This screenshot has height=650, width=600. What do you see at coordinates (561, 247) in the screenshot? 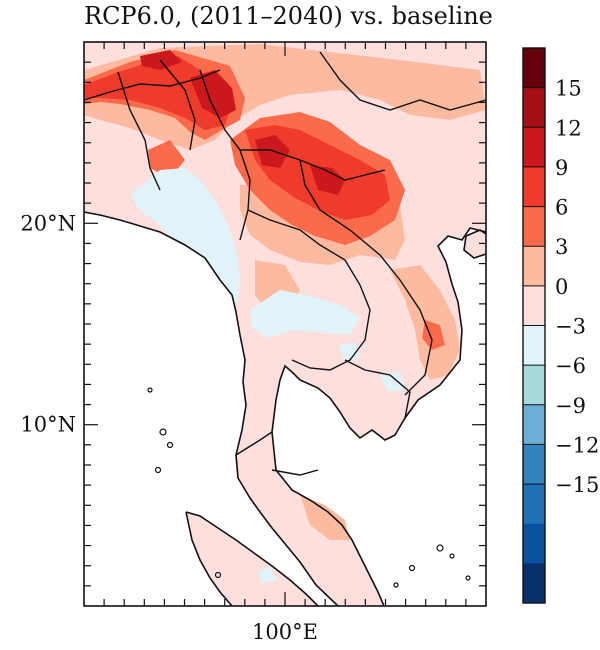
I see `colorbar-label: 3` at bounding box center [561, 247].